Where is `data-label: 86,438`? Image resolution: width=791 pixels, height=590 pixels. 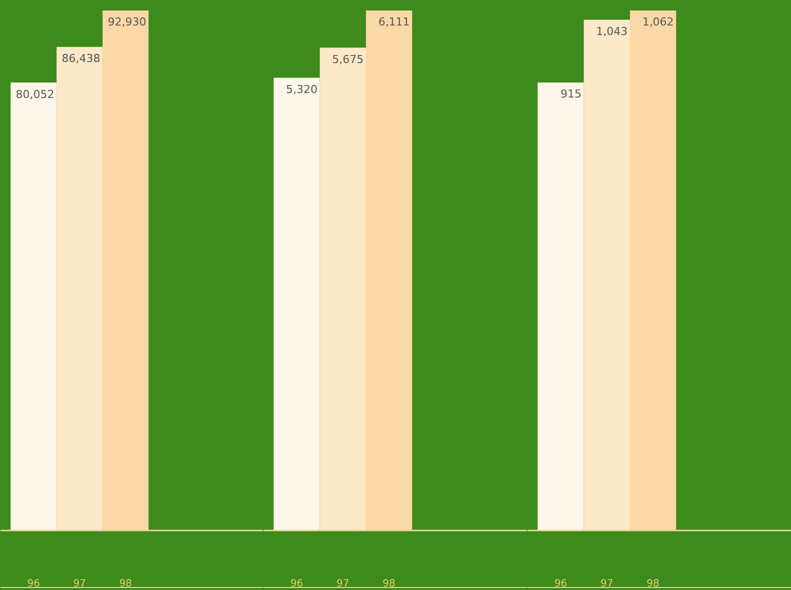 data-label: 86,438 is located at coordinates (81, 59).